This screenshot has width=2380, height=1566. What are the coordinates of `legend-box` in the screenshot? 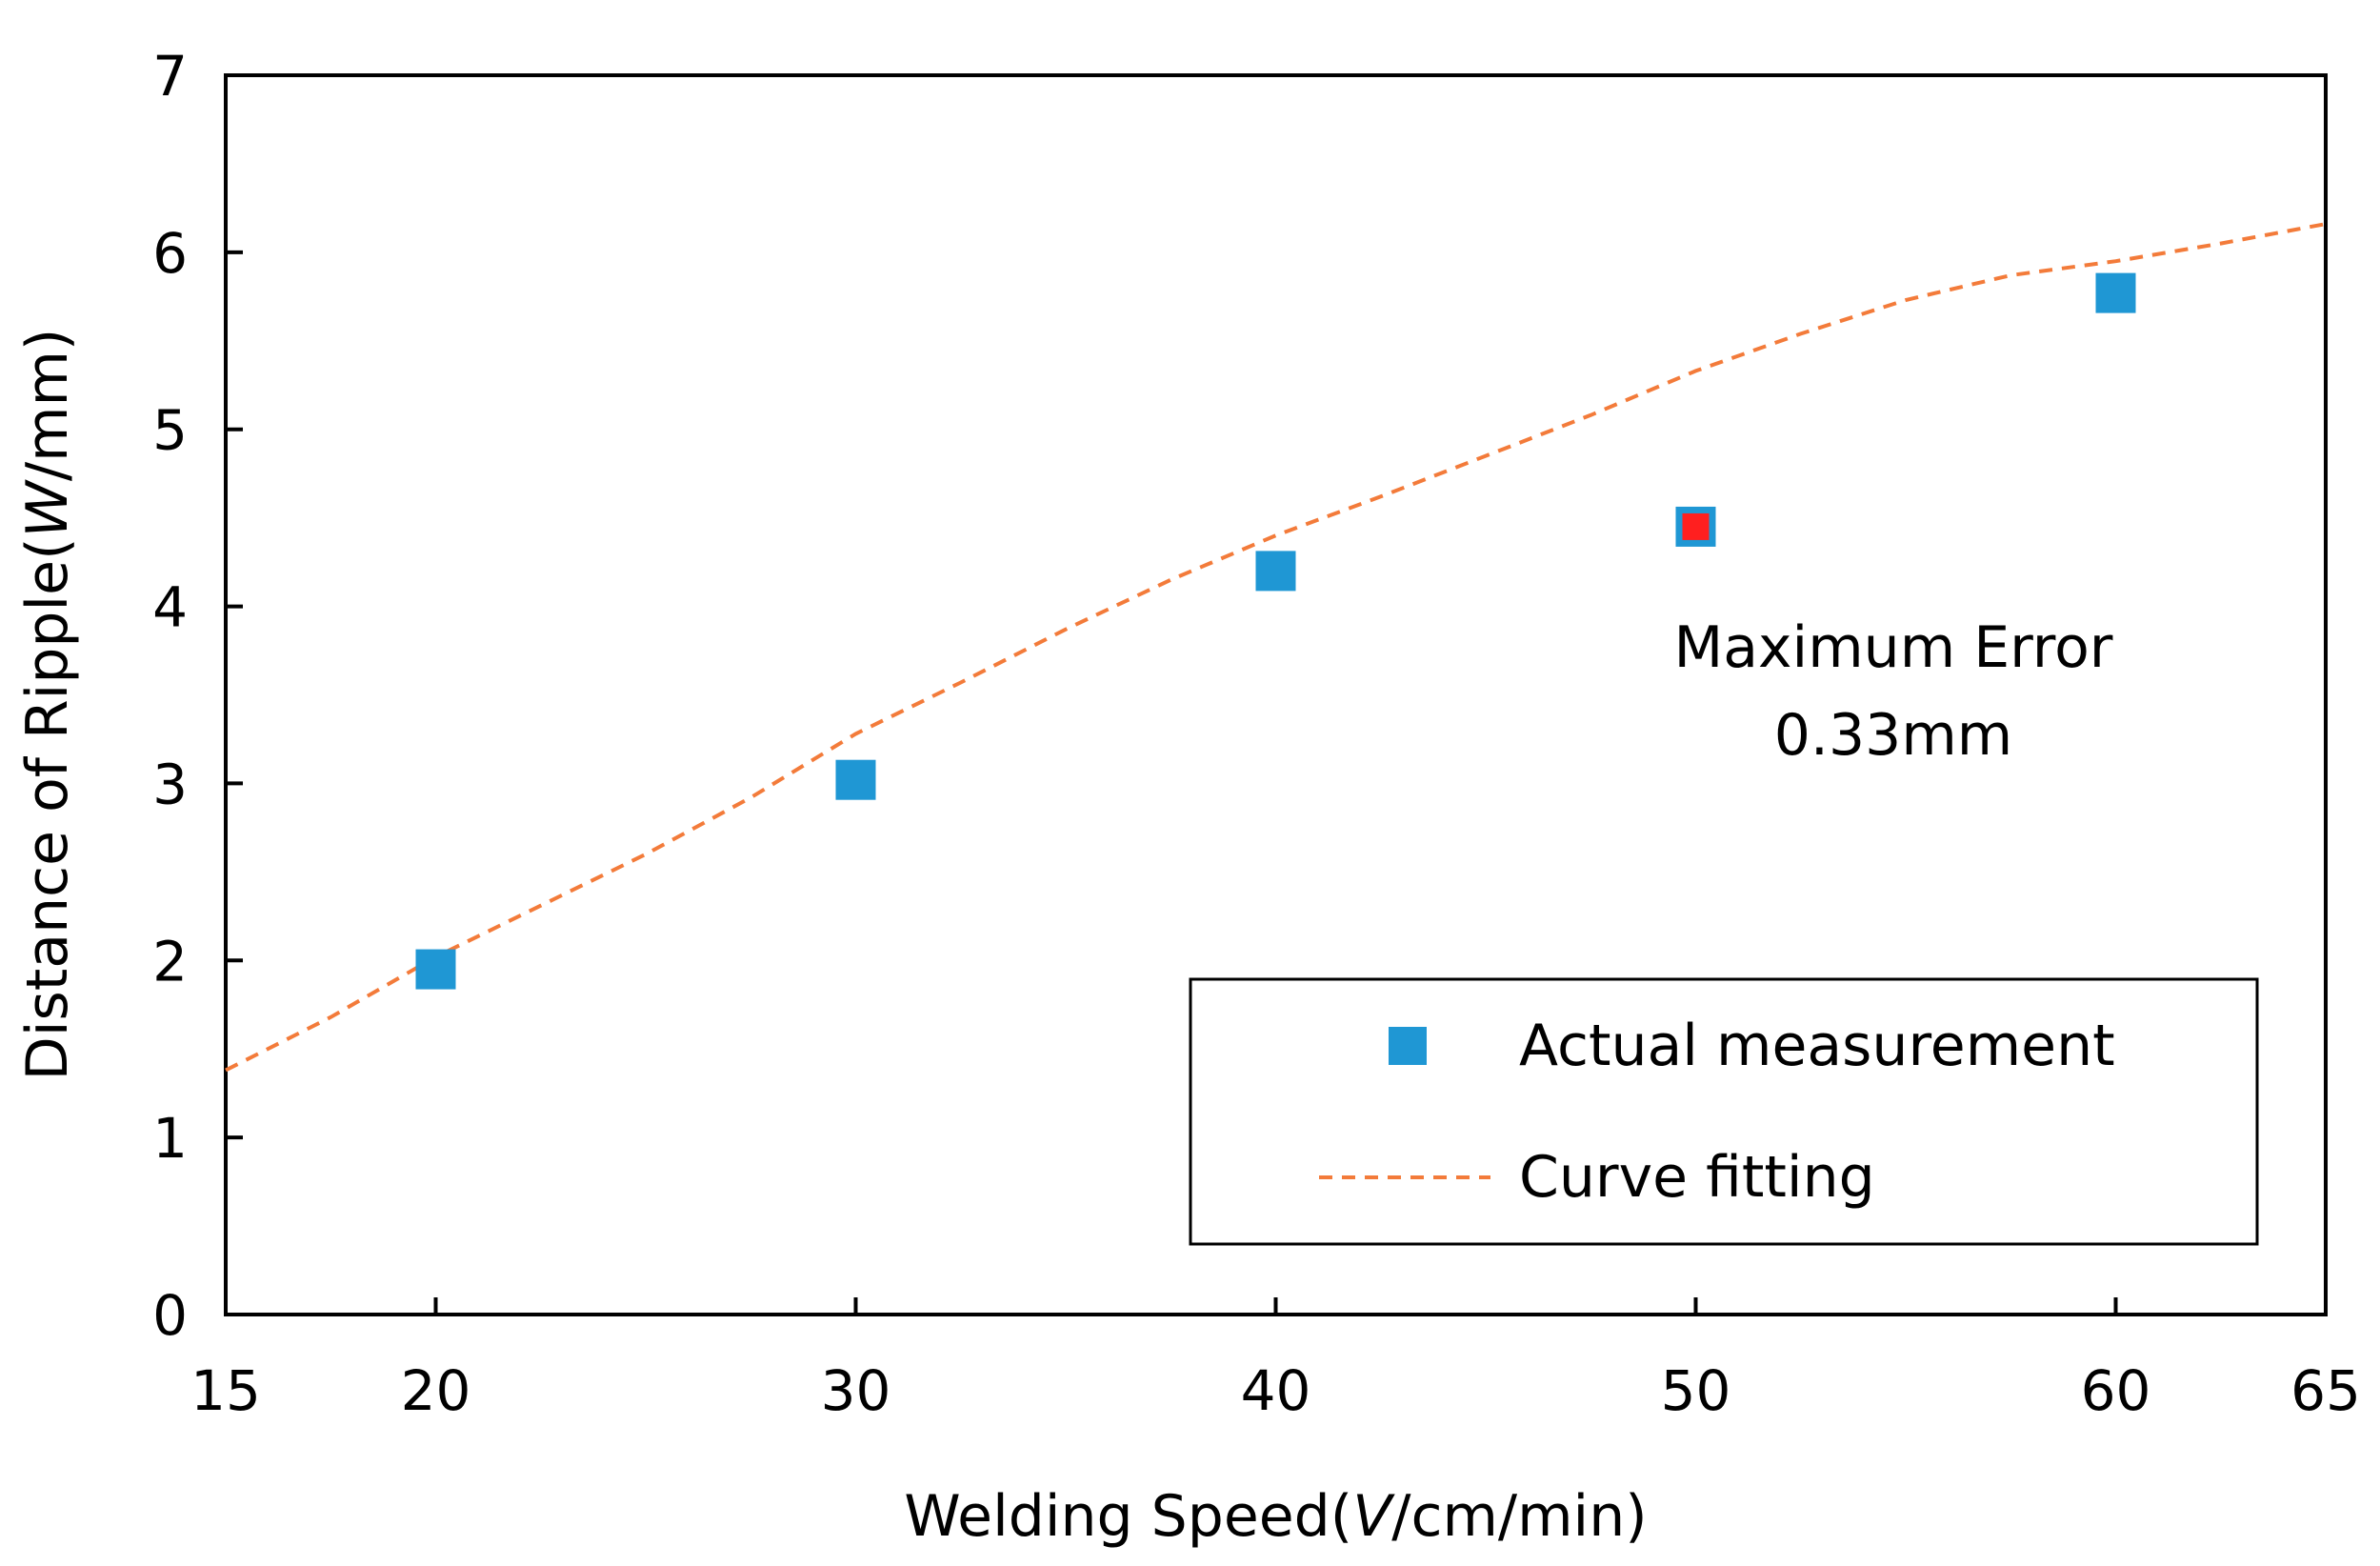 It's located at (1724, 1111).